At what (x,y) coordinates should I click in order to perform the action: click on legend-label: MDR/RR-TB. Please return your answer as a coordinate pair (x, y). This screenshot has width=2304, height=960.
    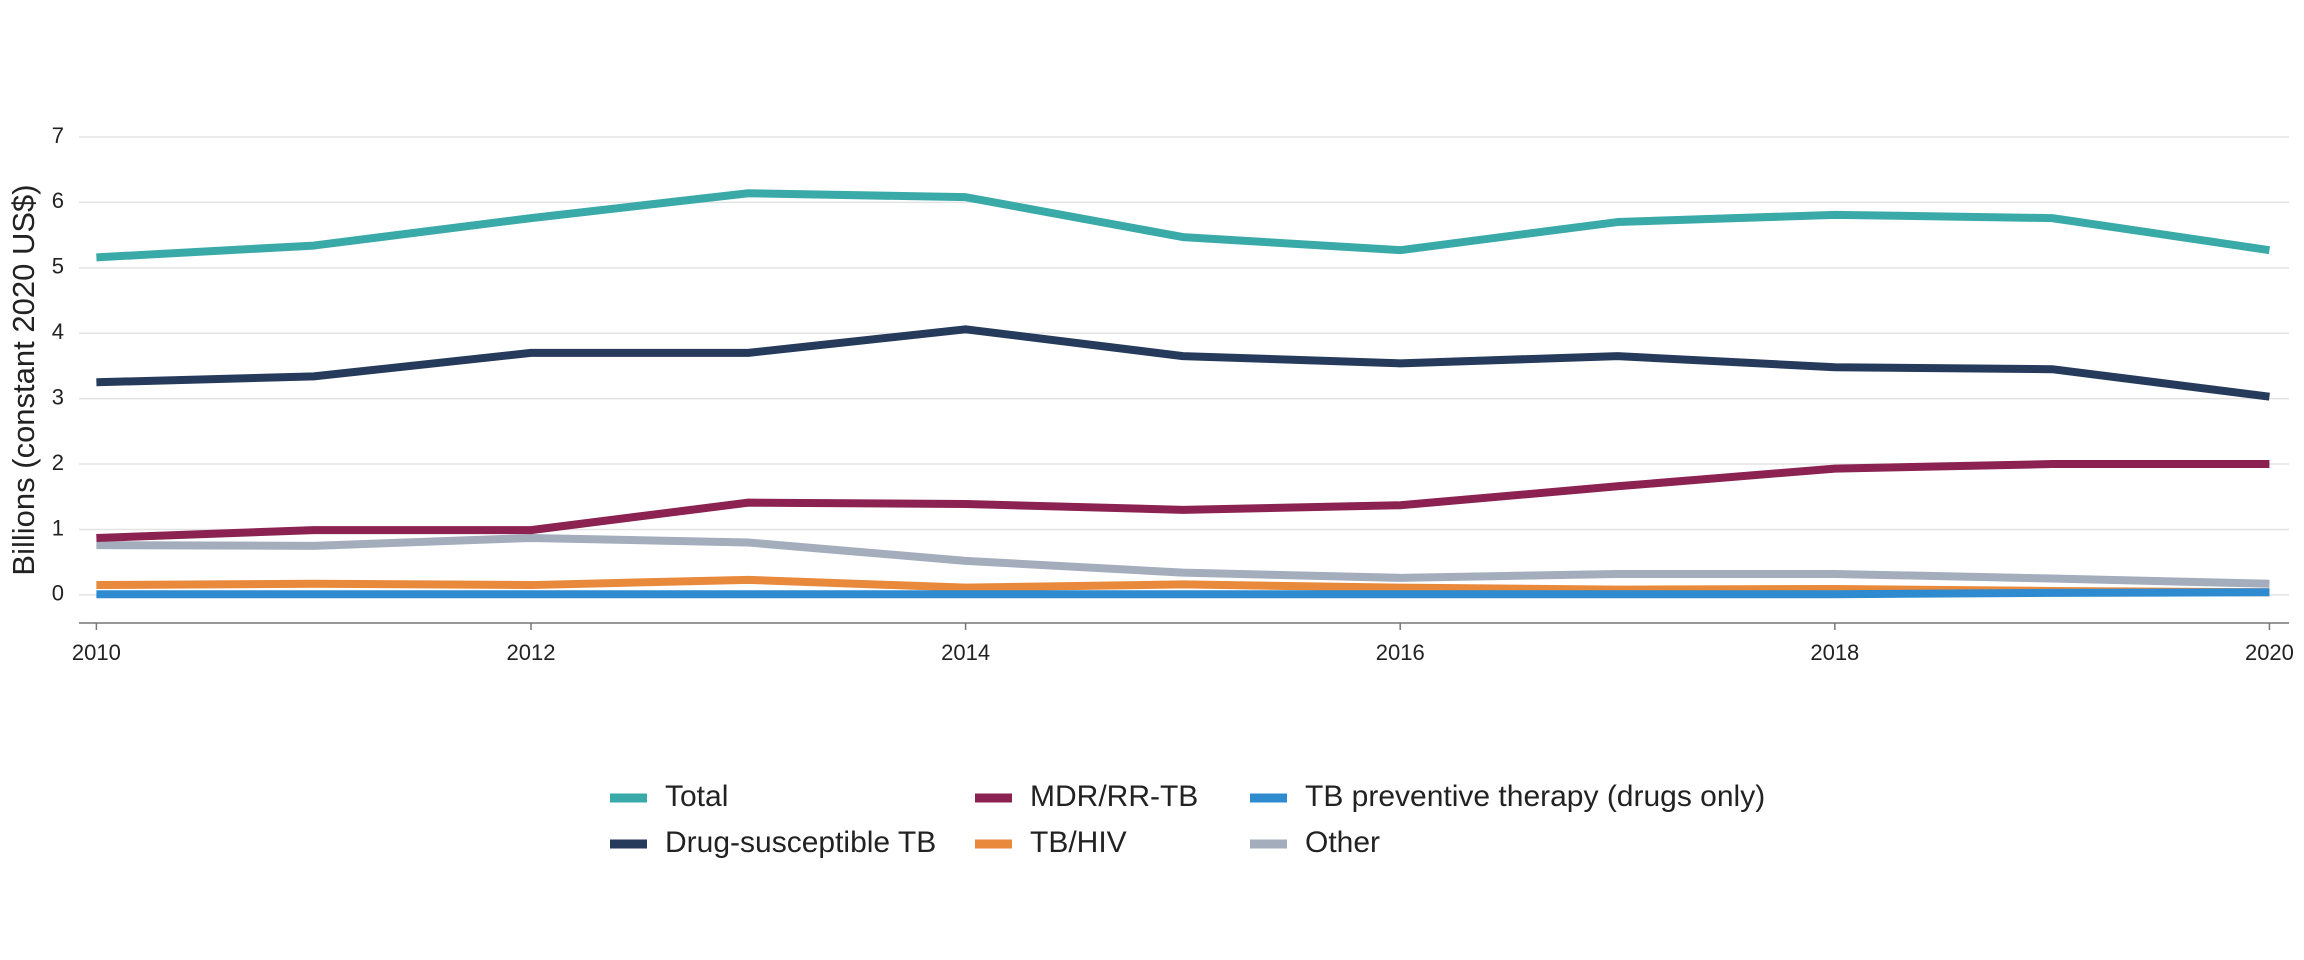
    Looking at the image, I should click on (1114, 796).